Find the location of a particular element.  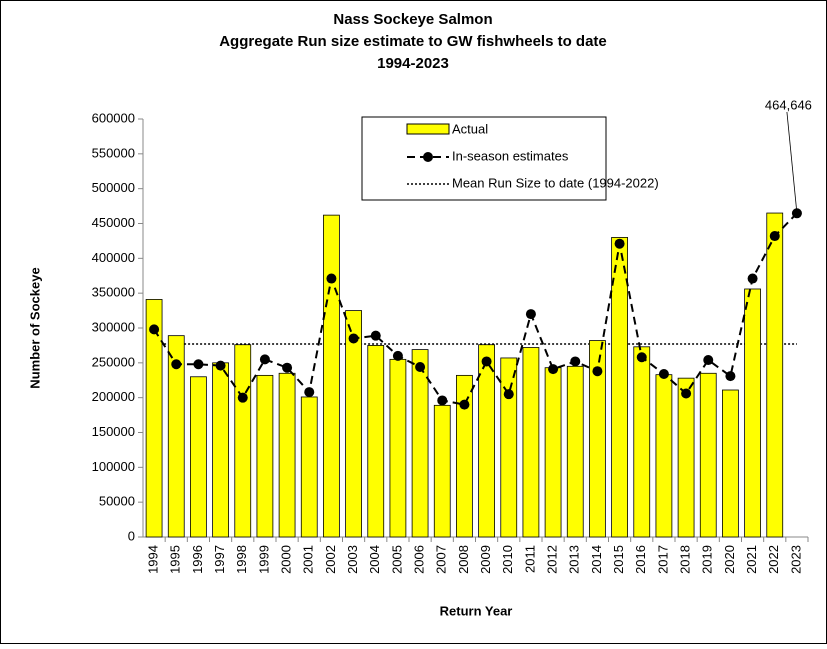

x-tick-label: 2013 is located at coordinates (574, 559).